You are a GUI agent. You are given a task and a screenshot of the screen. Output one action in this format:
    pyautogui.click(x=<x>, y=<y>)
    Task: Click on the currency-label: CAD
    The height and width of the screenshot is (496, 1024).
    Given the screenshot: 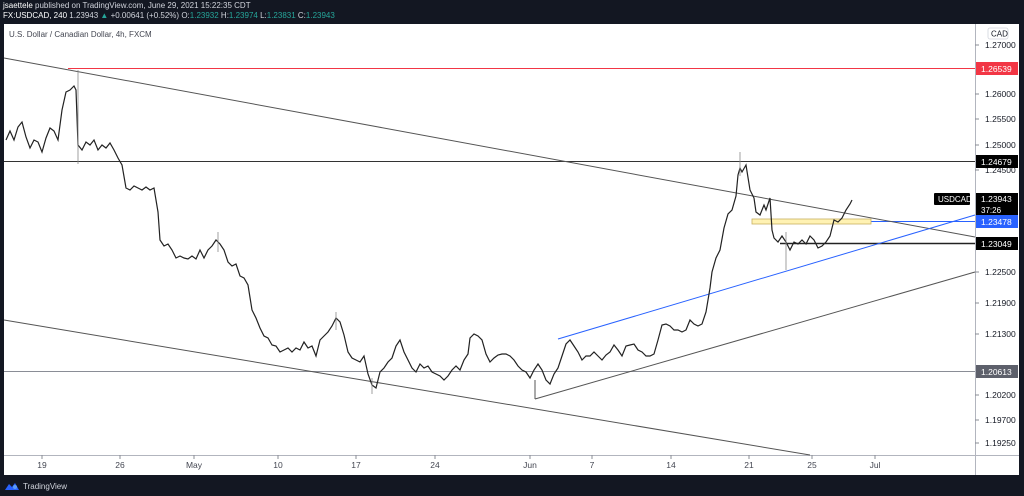 What is the action you would take?
    pyautogui.click(x=999, y=34)
    